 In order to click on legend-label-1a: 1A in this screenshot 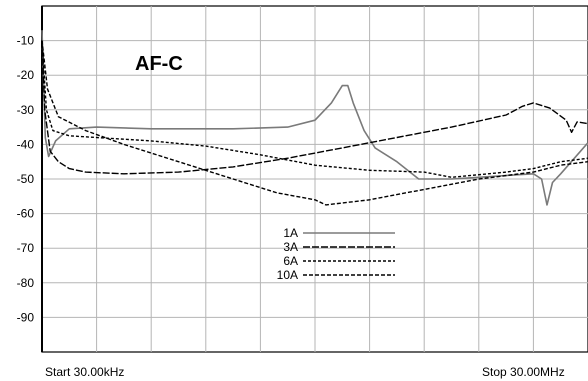, I will do `click(290, 233)`.